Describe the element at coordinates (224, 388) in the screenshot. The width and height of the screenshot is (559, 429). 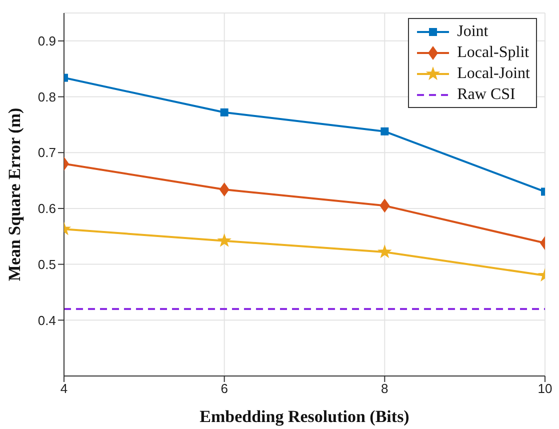
I see `x-tick-label: 6` at that location.